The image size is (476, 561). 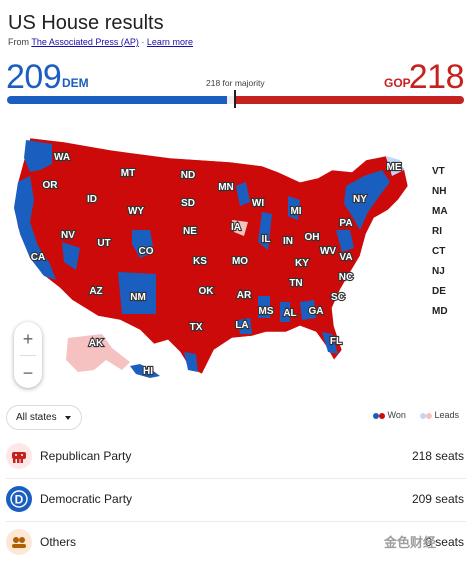 I want to click on party-seats: 0 seats, so click(x=444, y=542).